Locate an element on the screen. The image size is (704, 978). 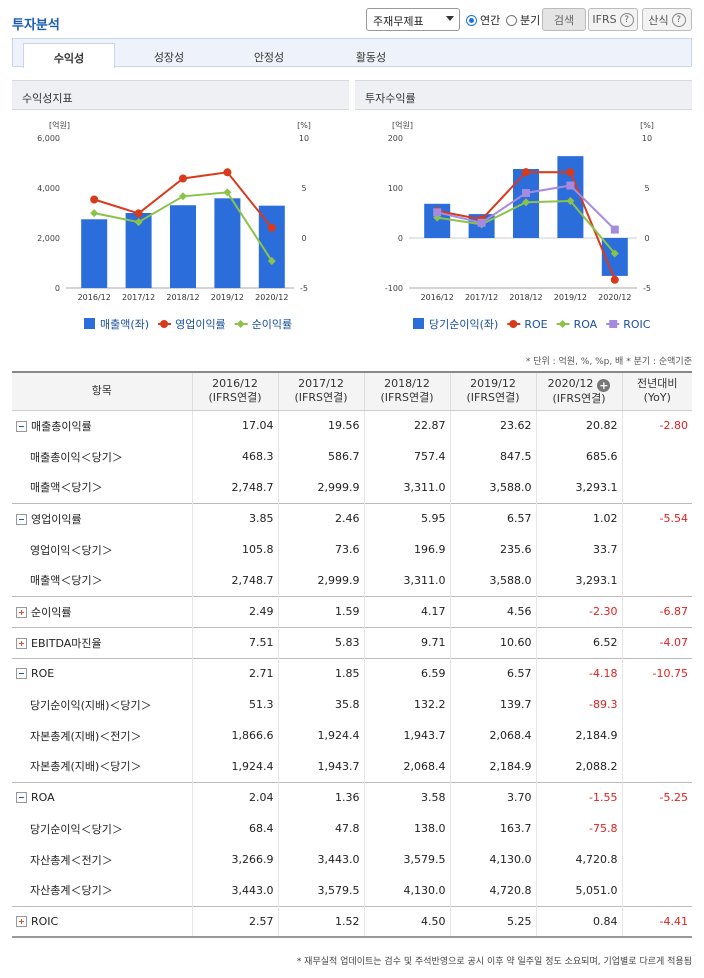
search-button: 검색 is located at coordinates (564, 19).